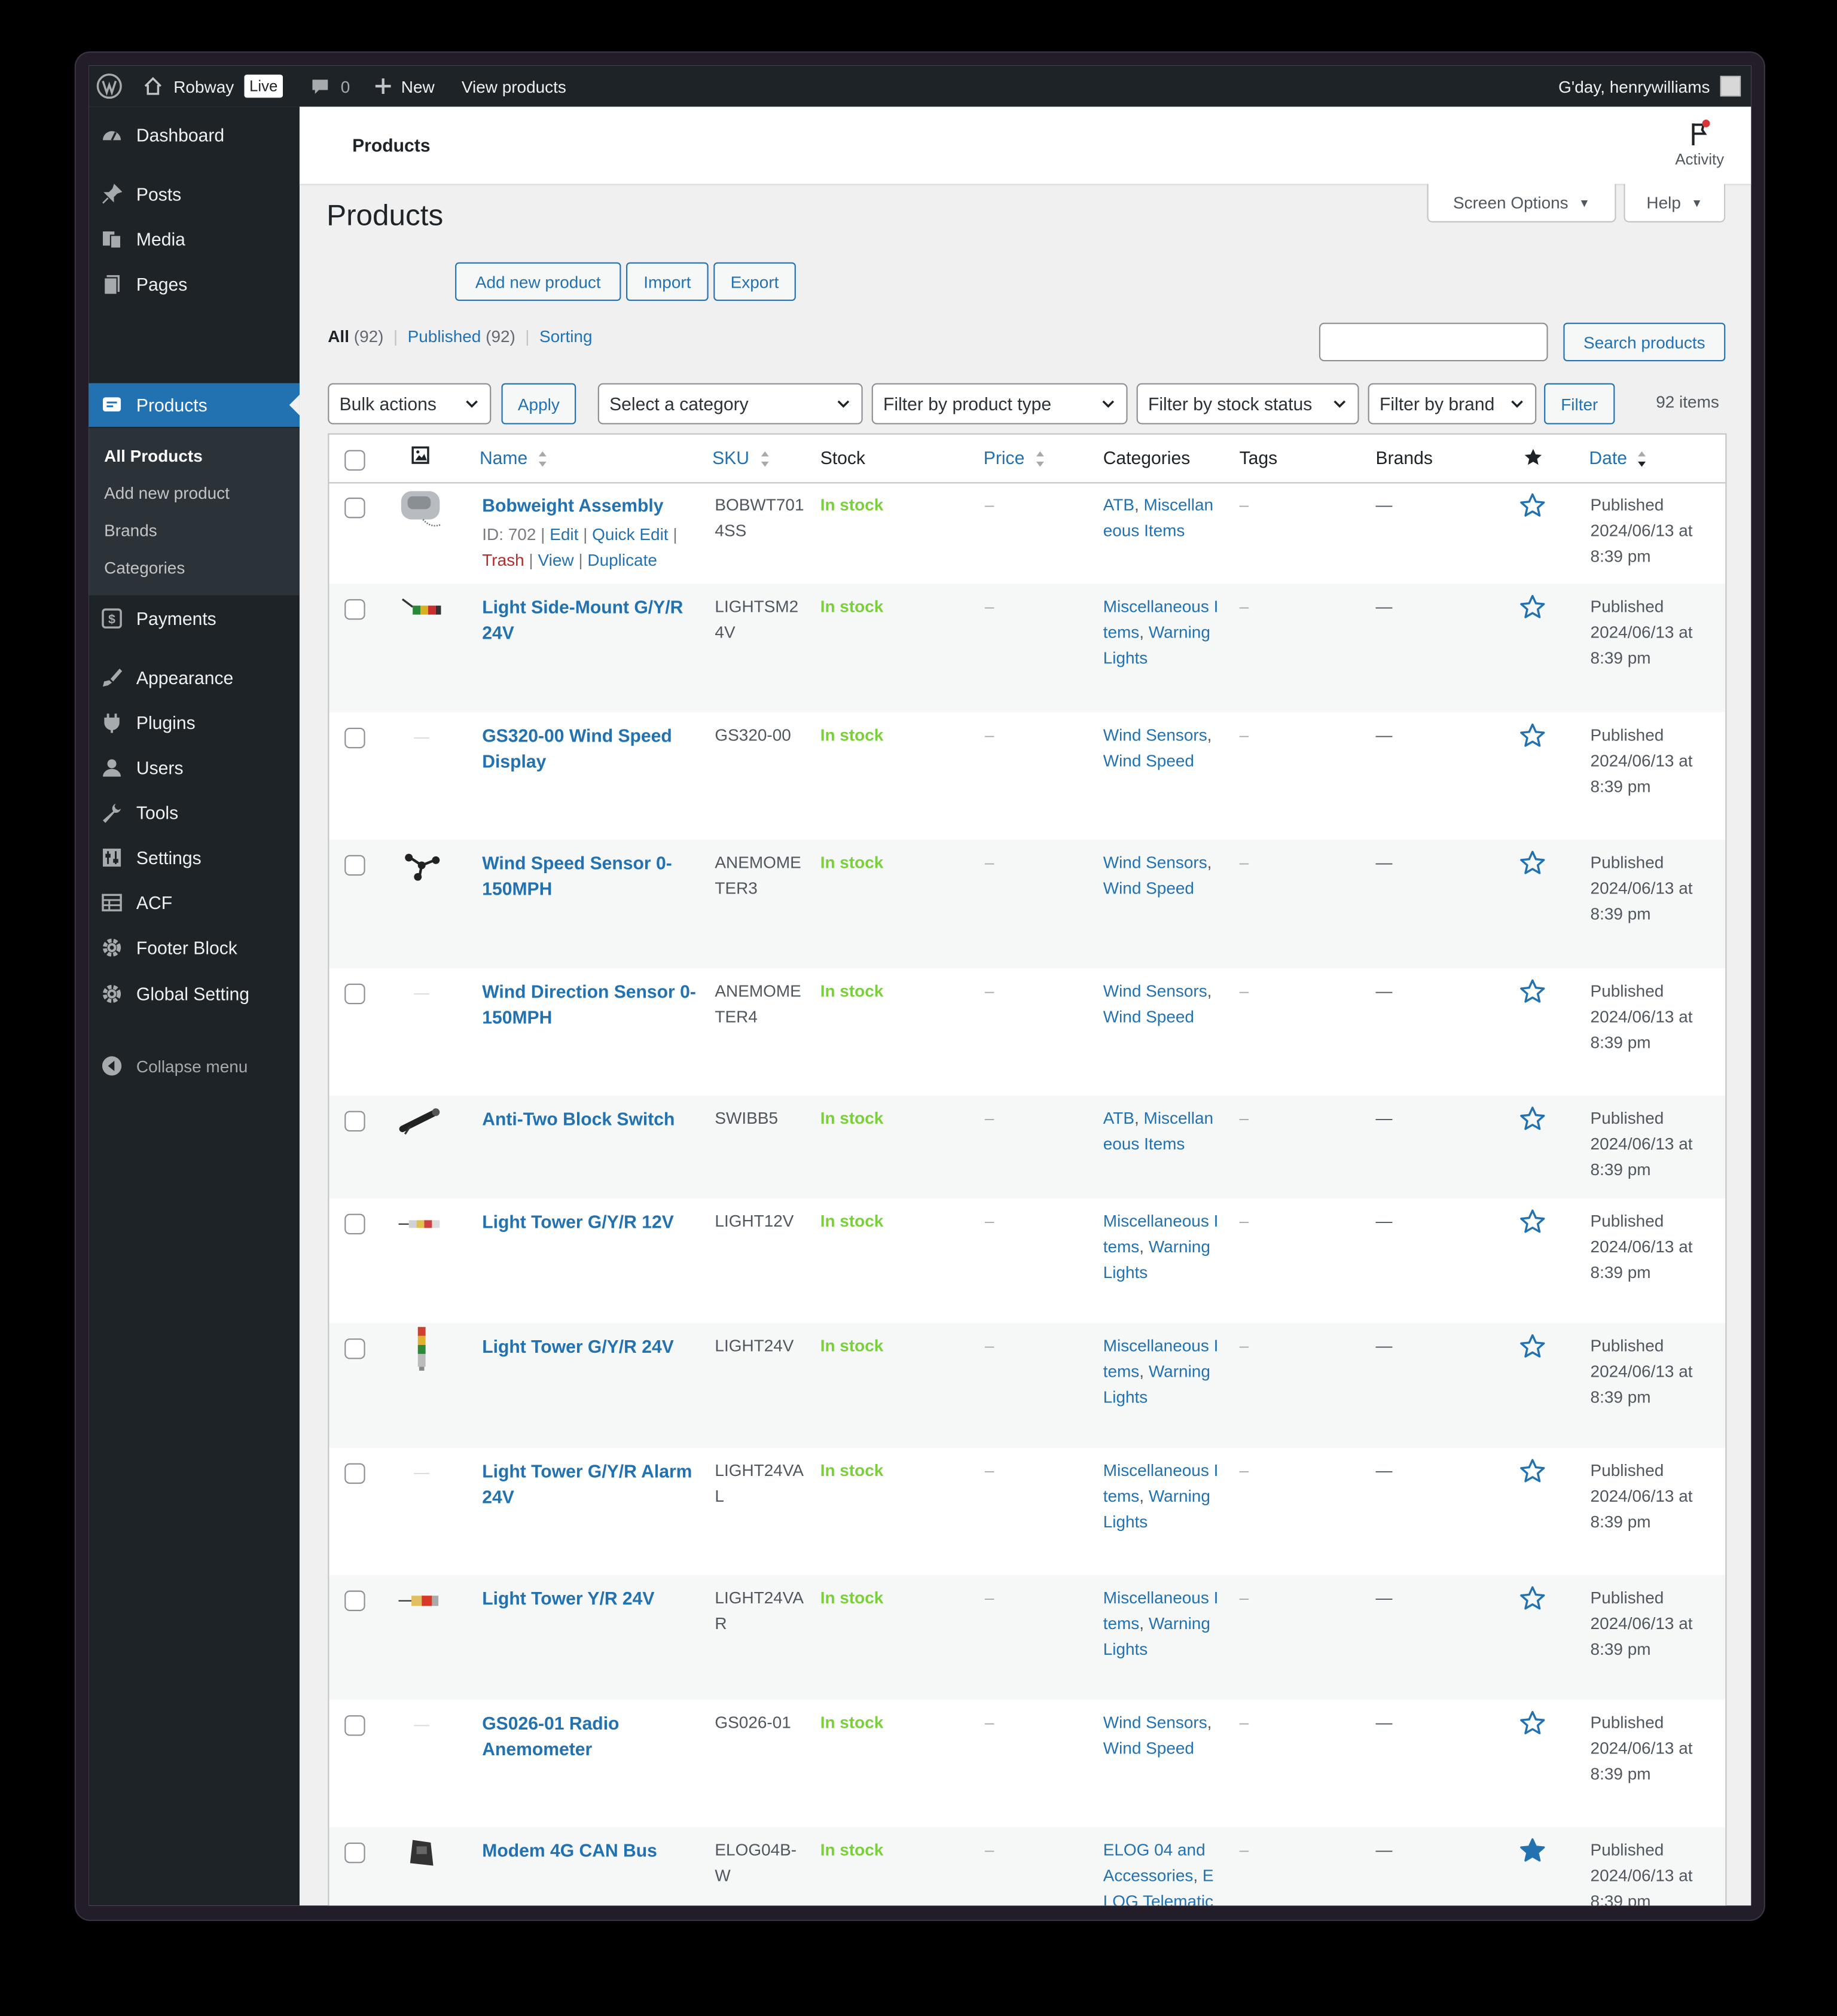 The width and height of the screenshot is (1837, 2016). What do you see at coordinates (573, 505) in the screenshot?
I see `product-name-link: Bobweight Assembly` at bounding box center [573, 505].